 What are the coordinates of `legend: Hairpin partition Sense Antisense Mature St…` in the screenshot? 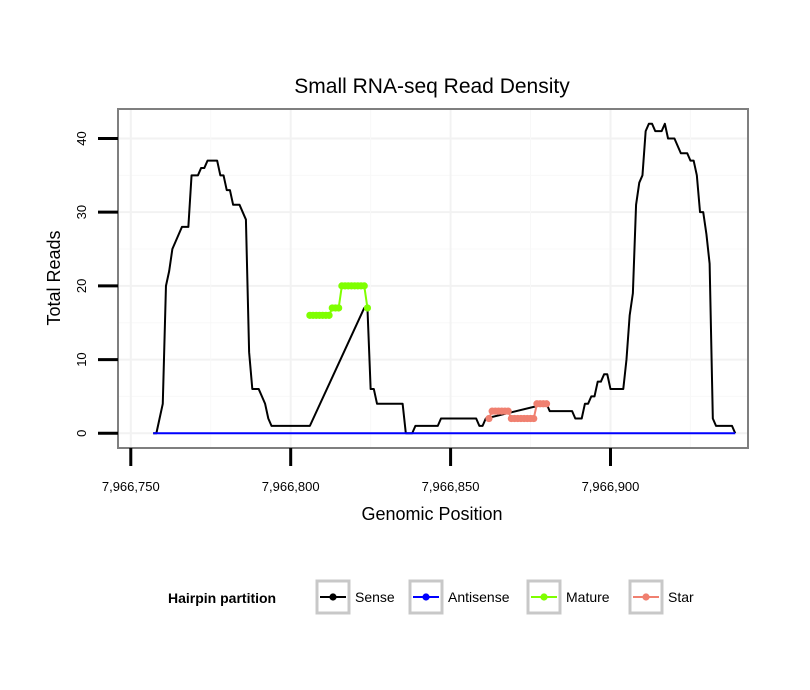 It's located at (431, 597).